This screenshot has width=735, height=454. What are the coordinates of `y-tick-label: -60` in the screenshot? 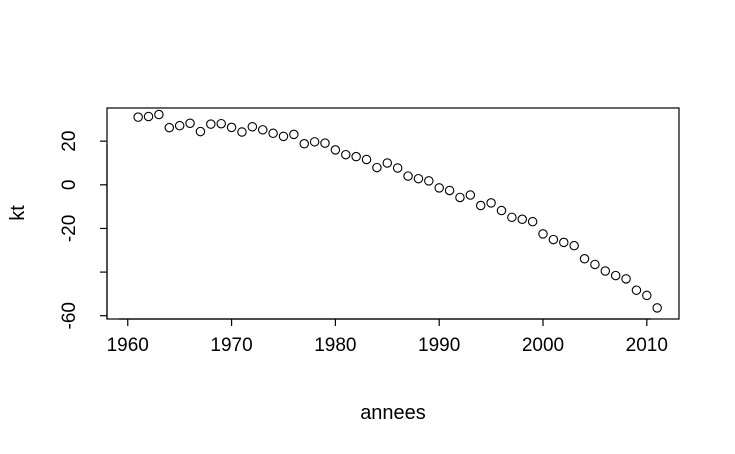 It's located at (69, 315).